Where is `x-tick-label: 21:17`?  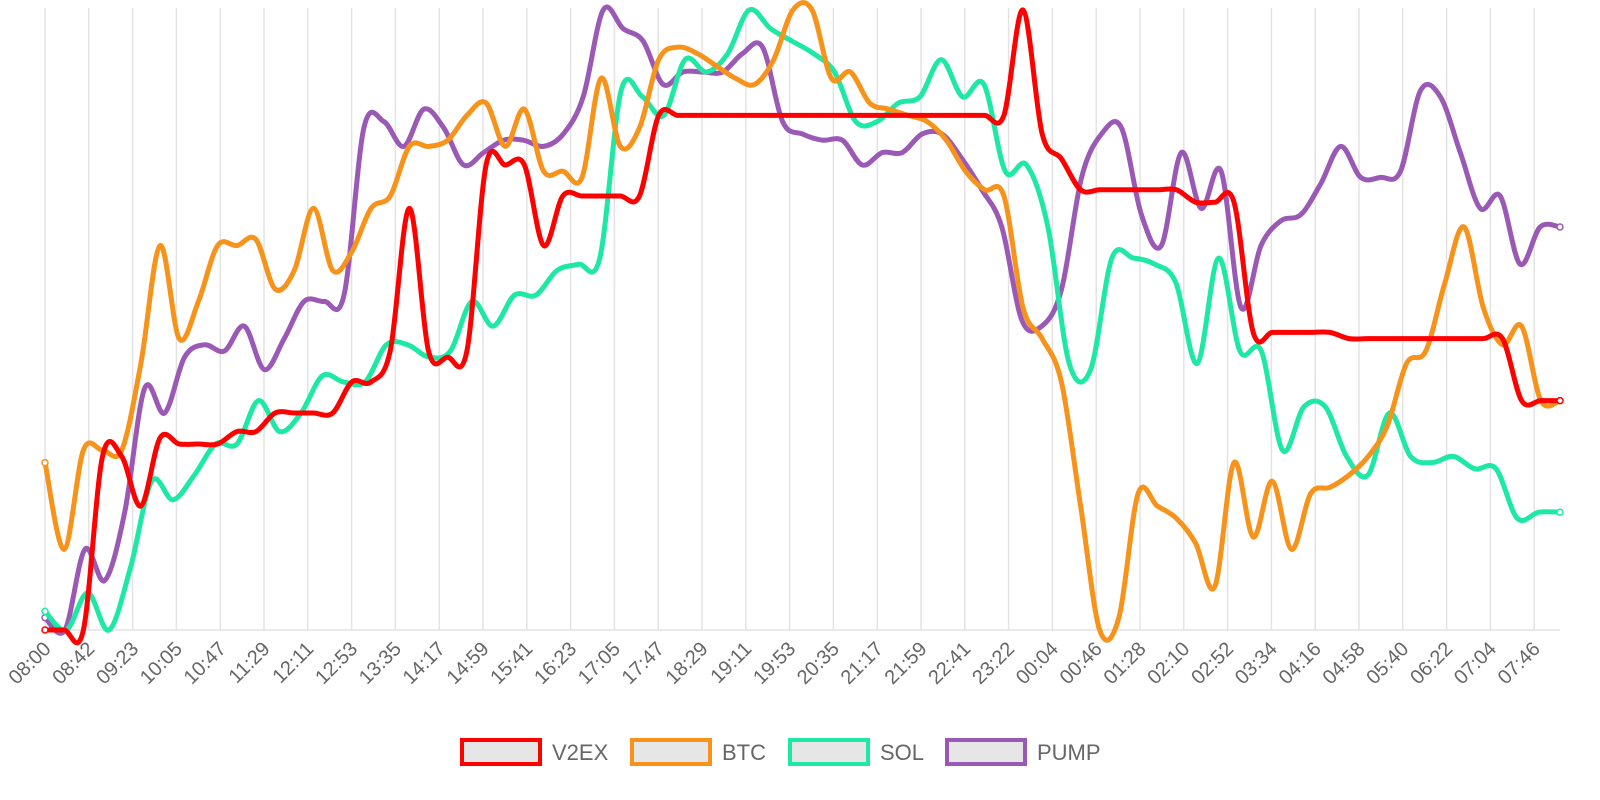 x-tick-label: 21:17 is located at coordinates (862, 663).